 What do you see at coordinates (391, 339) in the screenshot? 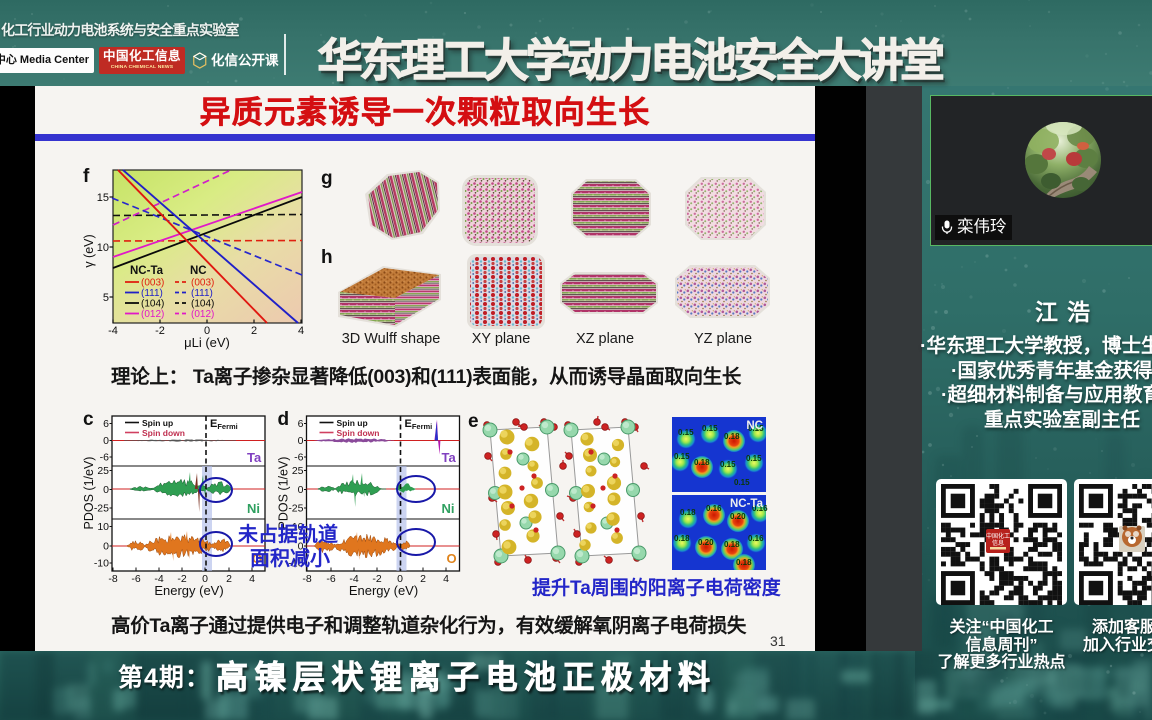
I see `svg-text: 3D Wulff shape` at bounding box center [391, 339].